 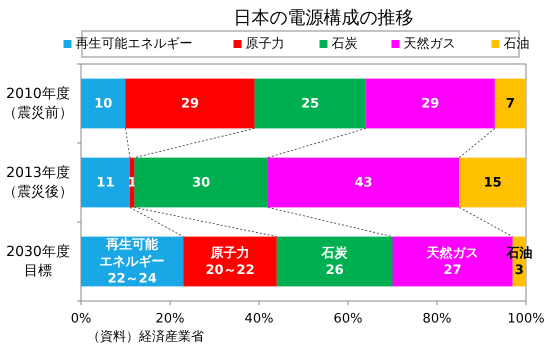 I want to click on x-tick-label: 80%, so click(x=437, y=319).